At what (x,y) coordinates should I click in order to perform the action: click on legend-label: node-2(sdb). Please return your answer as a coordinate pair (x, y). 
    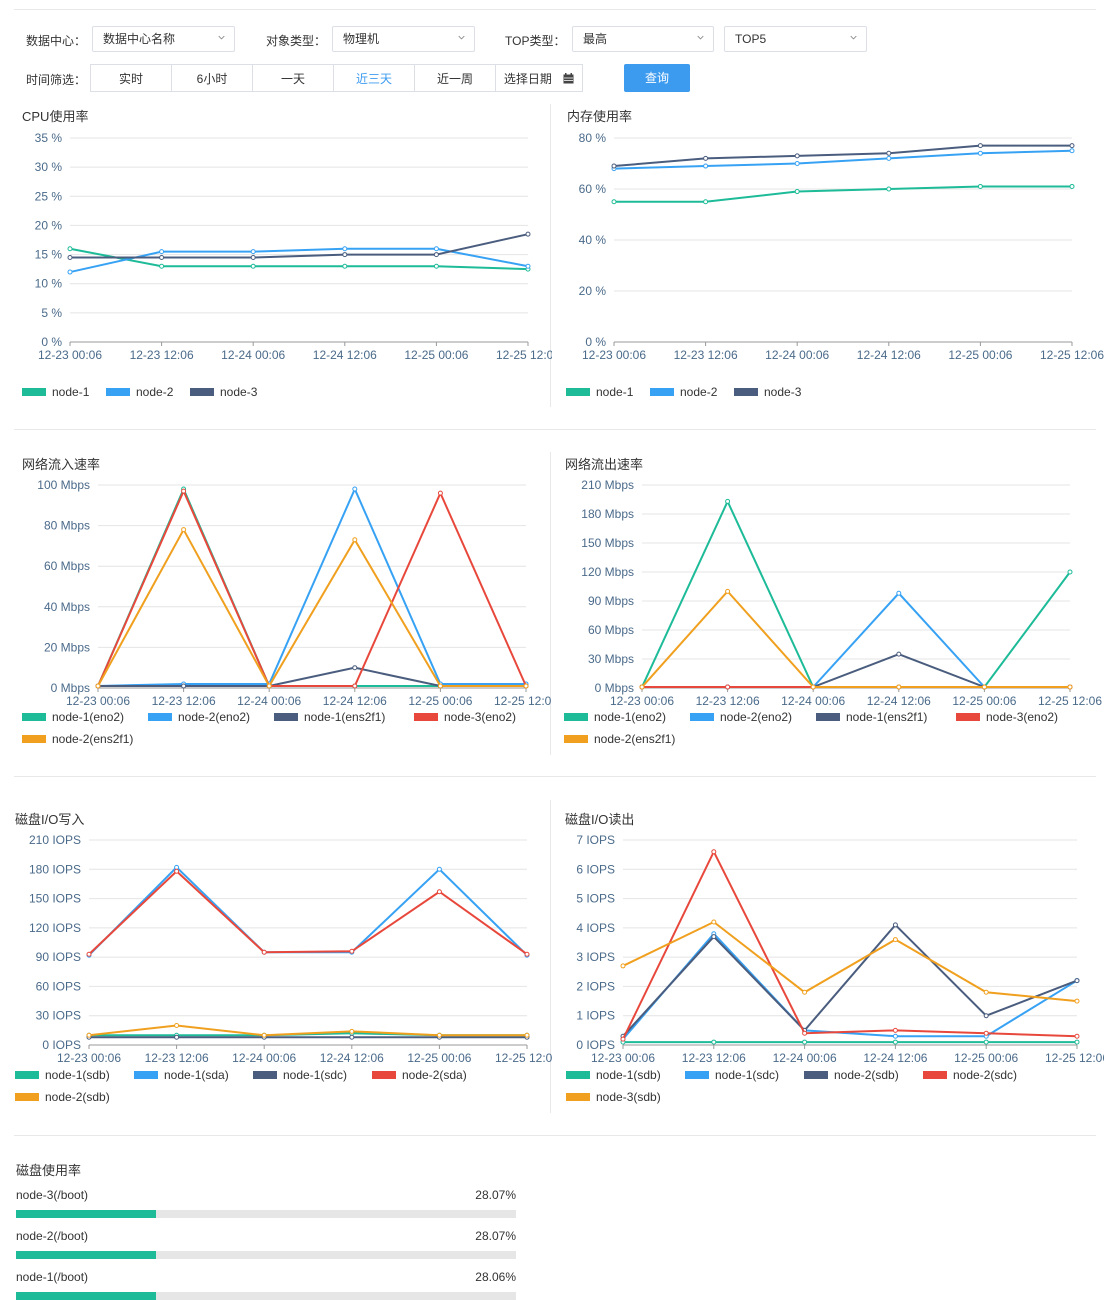
    Looking at the image, I should click on (866, 1075).